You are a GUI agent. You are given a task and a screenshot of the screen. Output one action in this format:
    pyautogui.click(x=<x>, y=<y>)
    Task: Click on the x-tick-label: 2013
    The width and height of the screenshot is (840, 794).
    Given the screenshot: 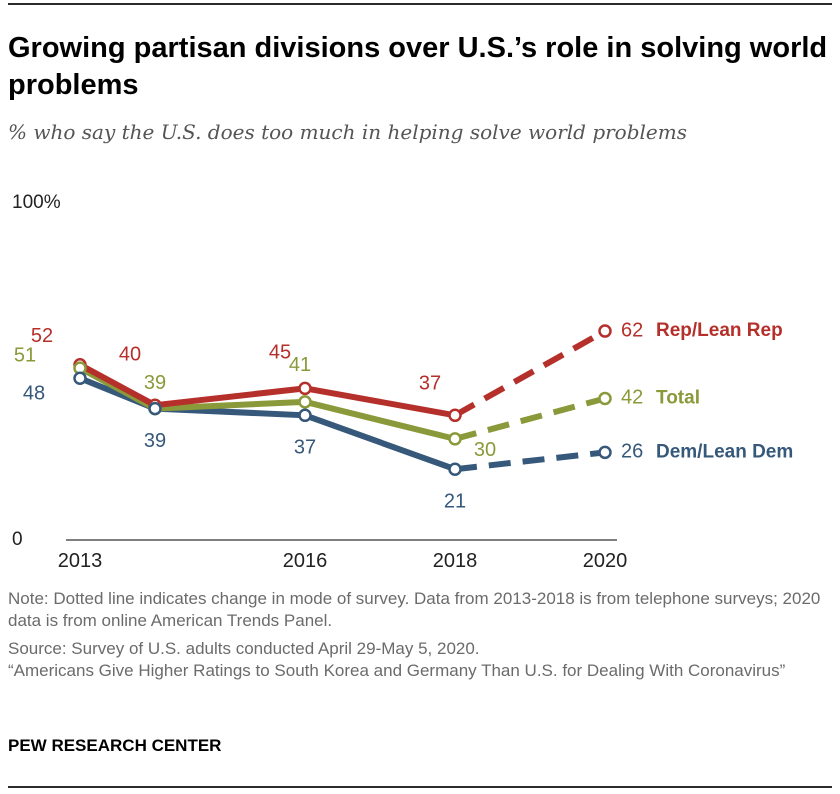 What is the action you would take?
    pyautogui.click(x=80, y=561)
    